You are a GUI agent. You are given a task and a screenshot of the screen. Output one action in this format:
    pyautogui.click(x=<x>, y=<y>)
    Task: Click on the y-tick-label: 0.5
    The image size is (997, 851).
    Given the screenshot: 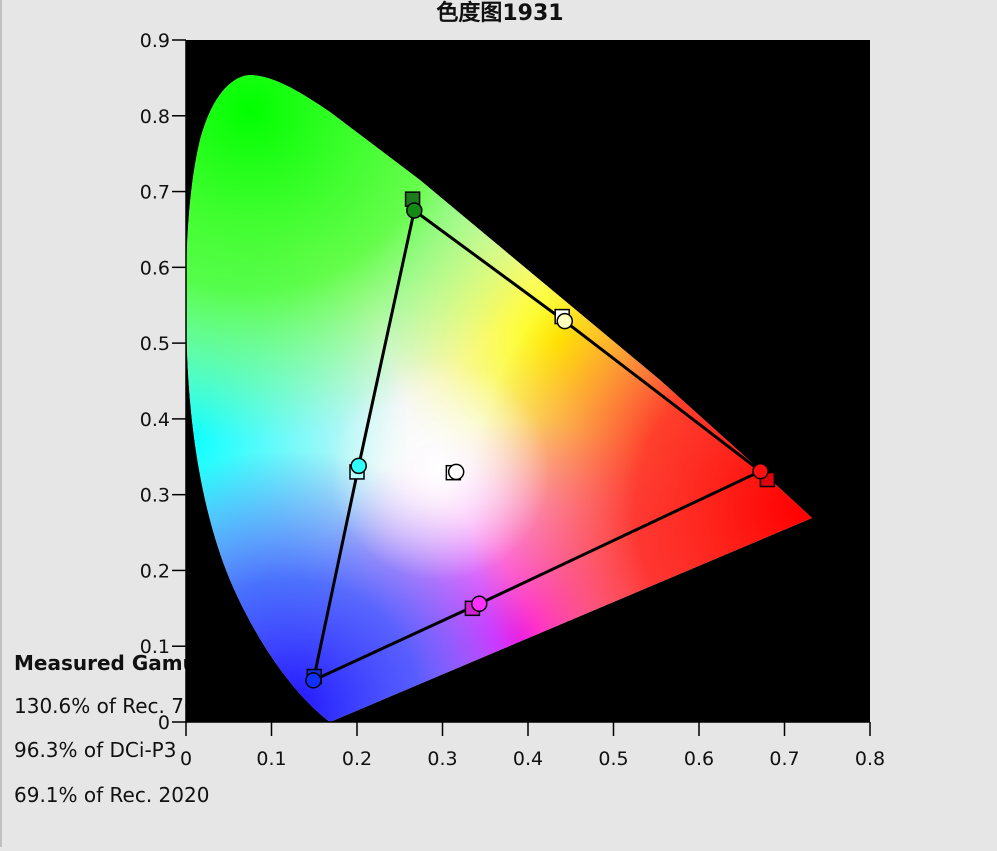 What is the action you would take?
    pyautogui.click(x=155, y=344)
    